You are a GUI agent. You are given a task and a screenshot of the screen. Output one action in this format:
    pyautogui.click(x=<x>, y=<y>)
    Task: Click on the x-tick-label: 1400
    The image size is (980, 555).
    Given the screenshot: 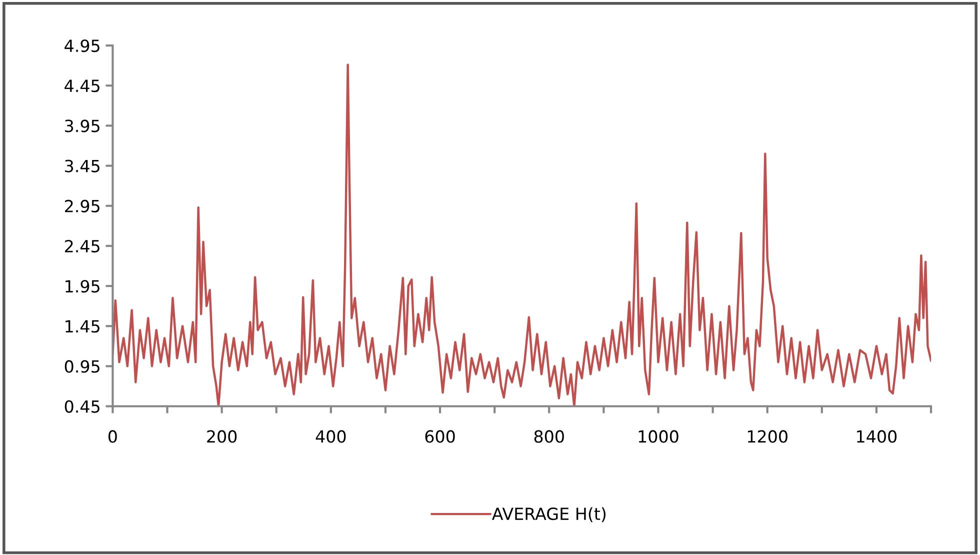 What is the action you would take?
    pyautogui.click(x=877, y=436)
    